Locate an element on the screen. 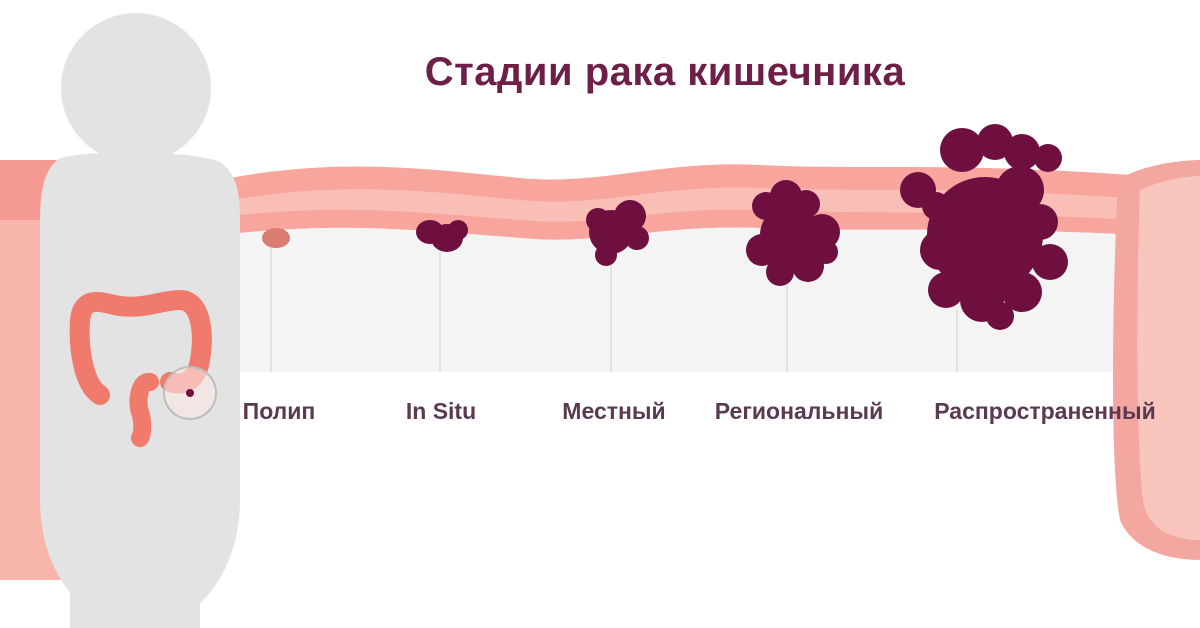 This screenshot has width=1200, height=628. tumor-polyp is located at coordinates (276, 238).